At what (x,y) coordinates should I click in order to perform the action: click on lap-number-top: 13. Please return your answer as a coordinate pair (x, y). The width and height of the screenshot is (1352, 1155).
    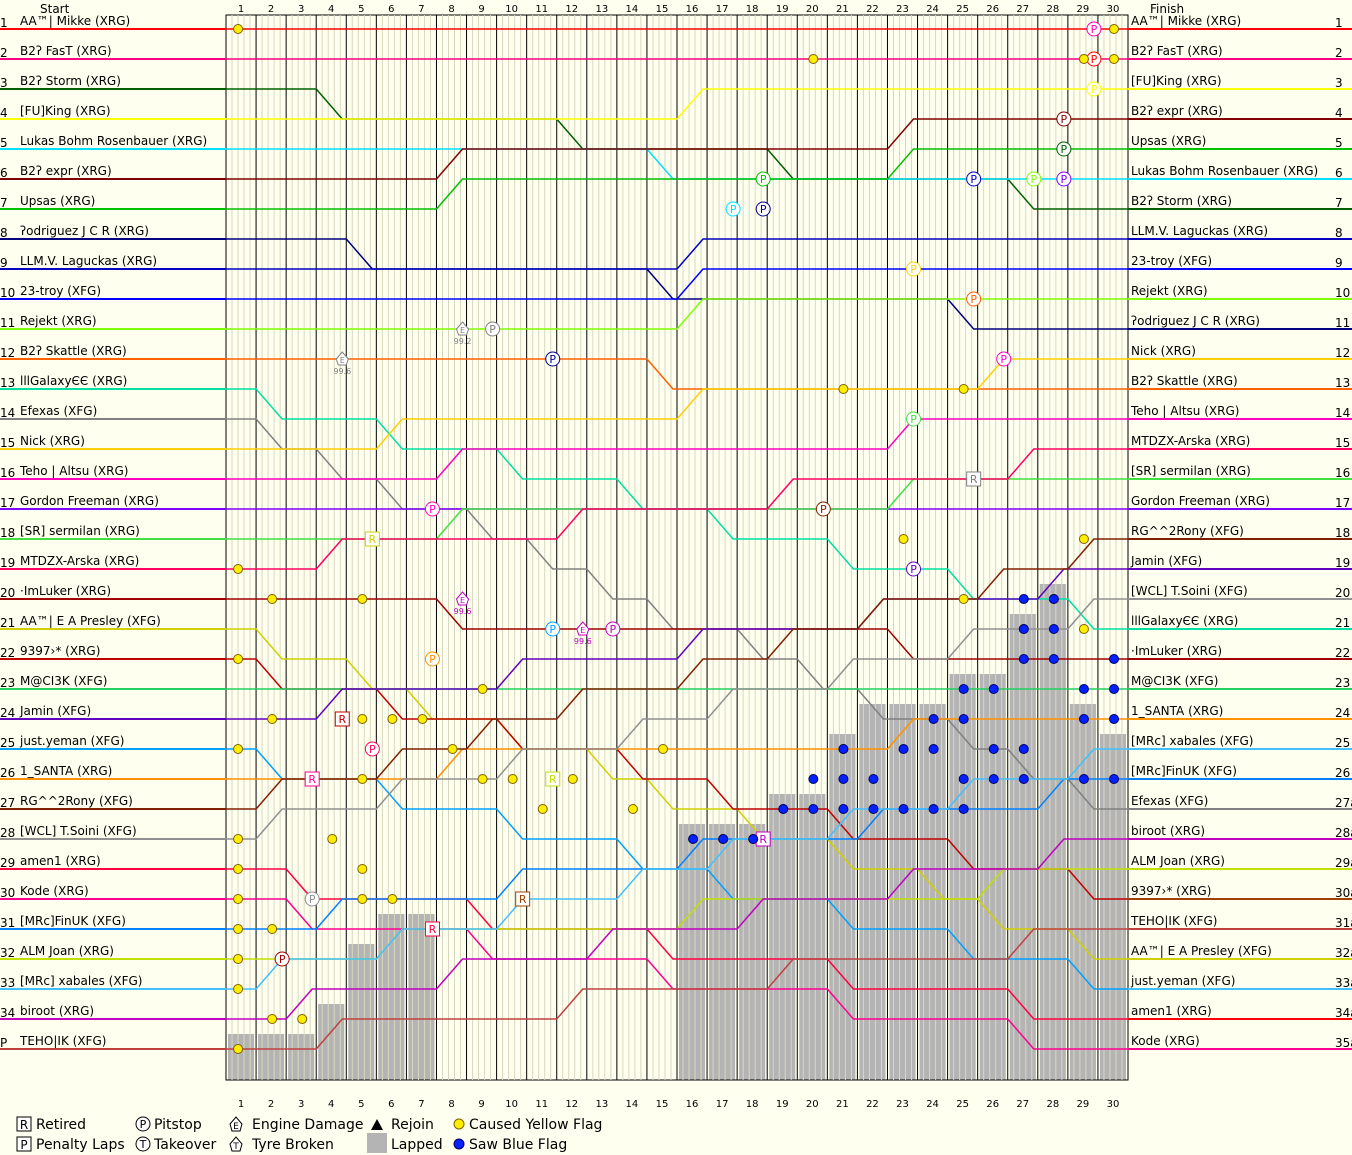
    Looking at the image, I should click on (601, 9).